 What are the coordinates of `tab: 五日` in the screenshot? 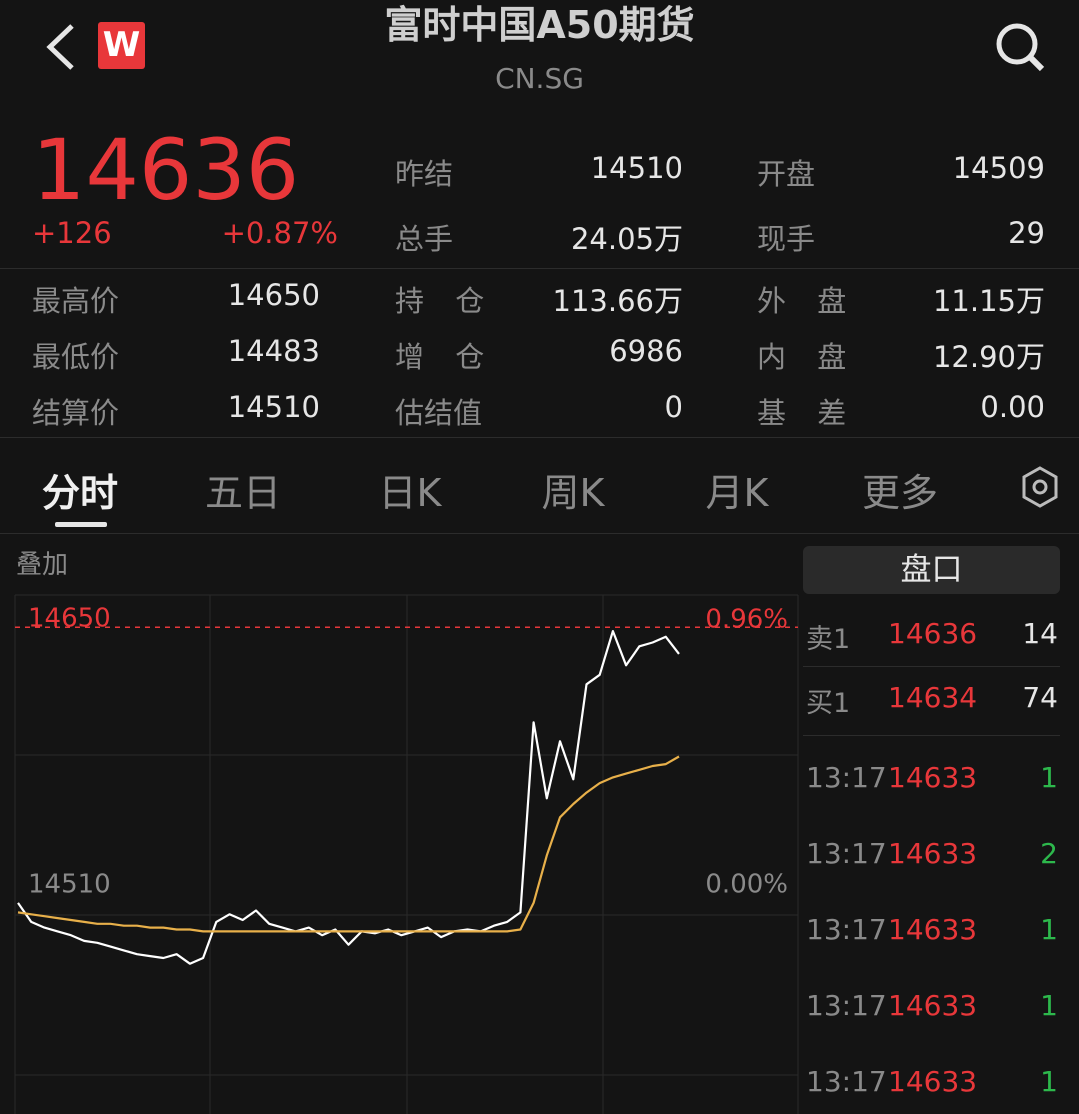 It's located at (243, 493).